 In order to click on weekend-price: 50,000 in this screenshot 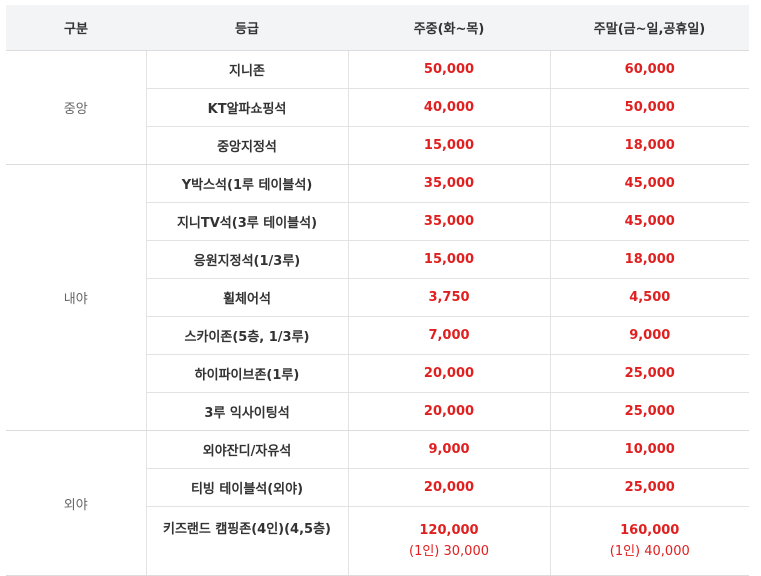, I will do `click(649, 107)`.